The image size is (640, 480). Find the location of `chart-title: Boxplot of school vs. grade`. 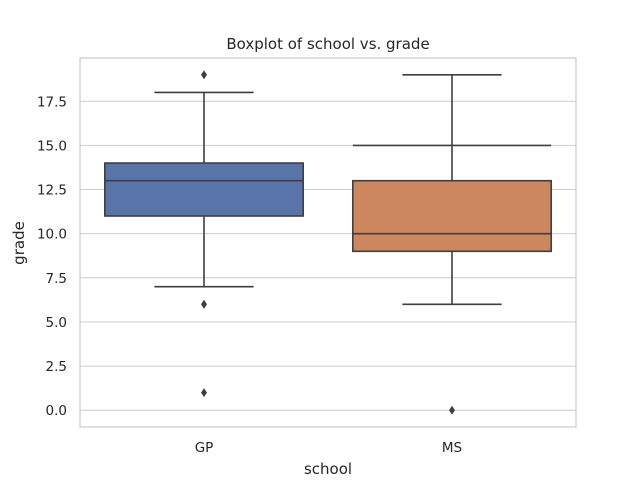

chart-title: Boxplot of school vs. grade is located at coordinates (327, 44).